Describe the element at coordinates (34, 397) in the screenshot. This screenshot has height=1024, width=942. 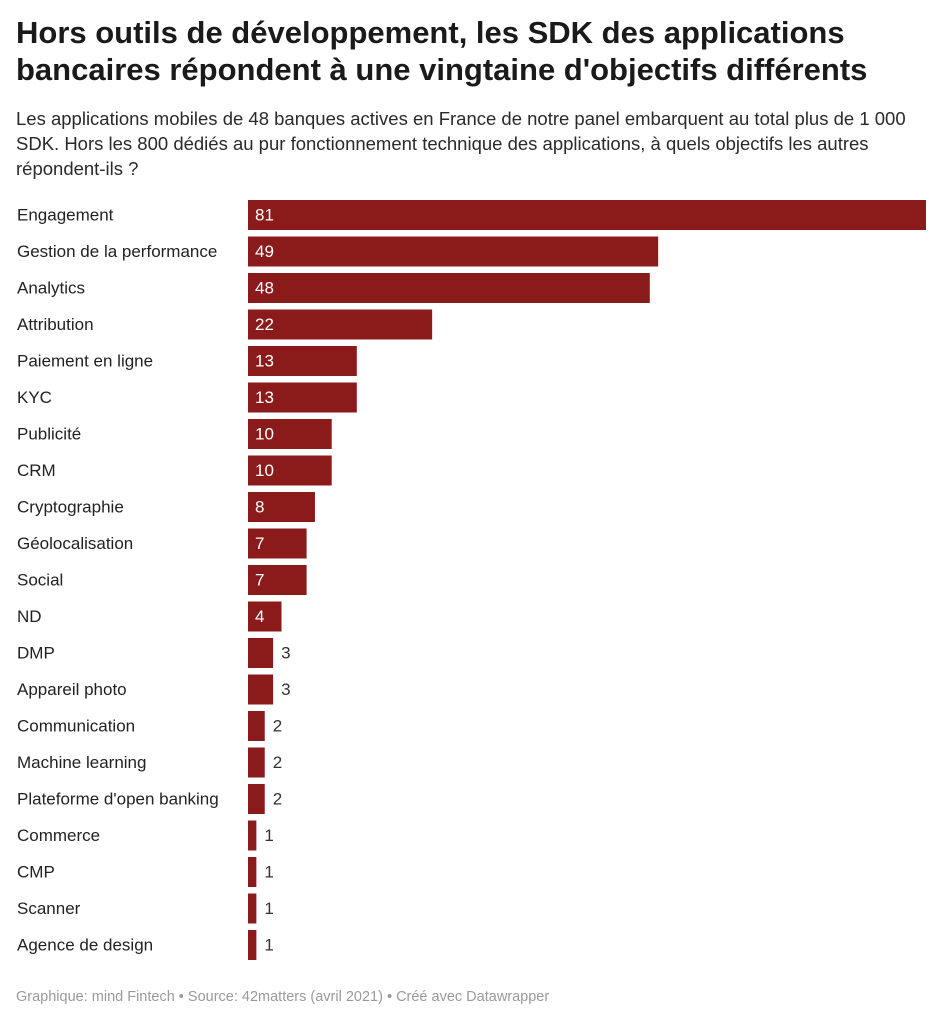
I see `category-label: KYC` at that location.